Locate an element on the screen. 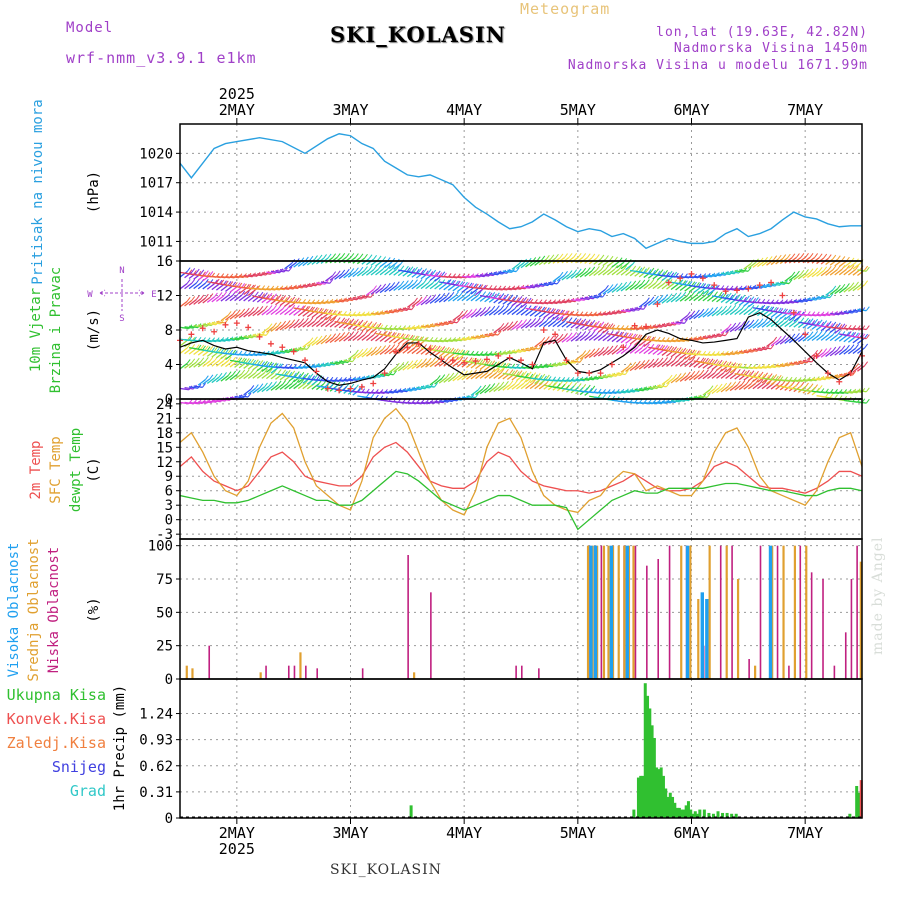 This screenshot has width=900, height=900. meteogram-label: Meteogram is located at coordinates (565, 9).